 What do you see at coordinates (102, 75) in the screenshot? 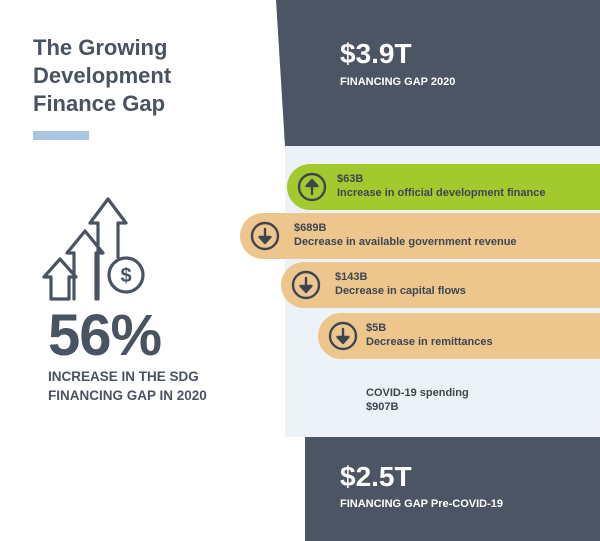
I see `title-line-2: Development` at bounding box center [102, 75].